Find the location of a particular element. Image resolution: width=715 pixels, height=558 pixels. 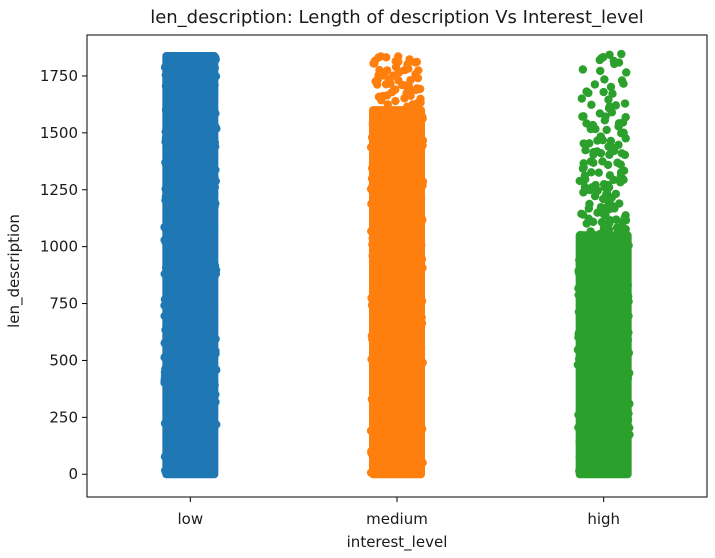

y-tick-label: 500 is located at coordinates (63, 360).